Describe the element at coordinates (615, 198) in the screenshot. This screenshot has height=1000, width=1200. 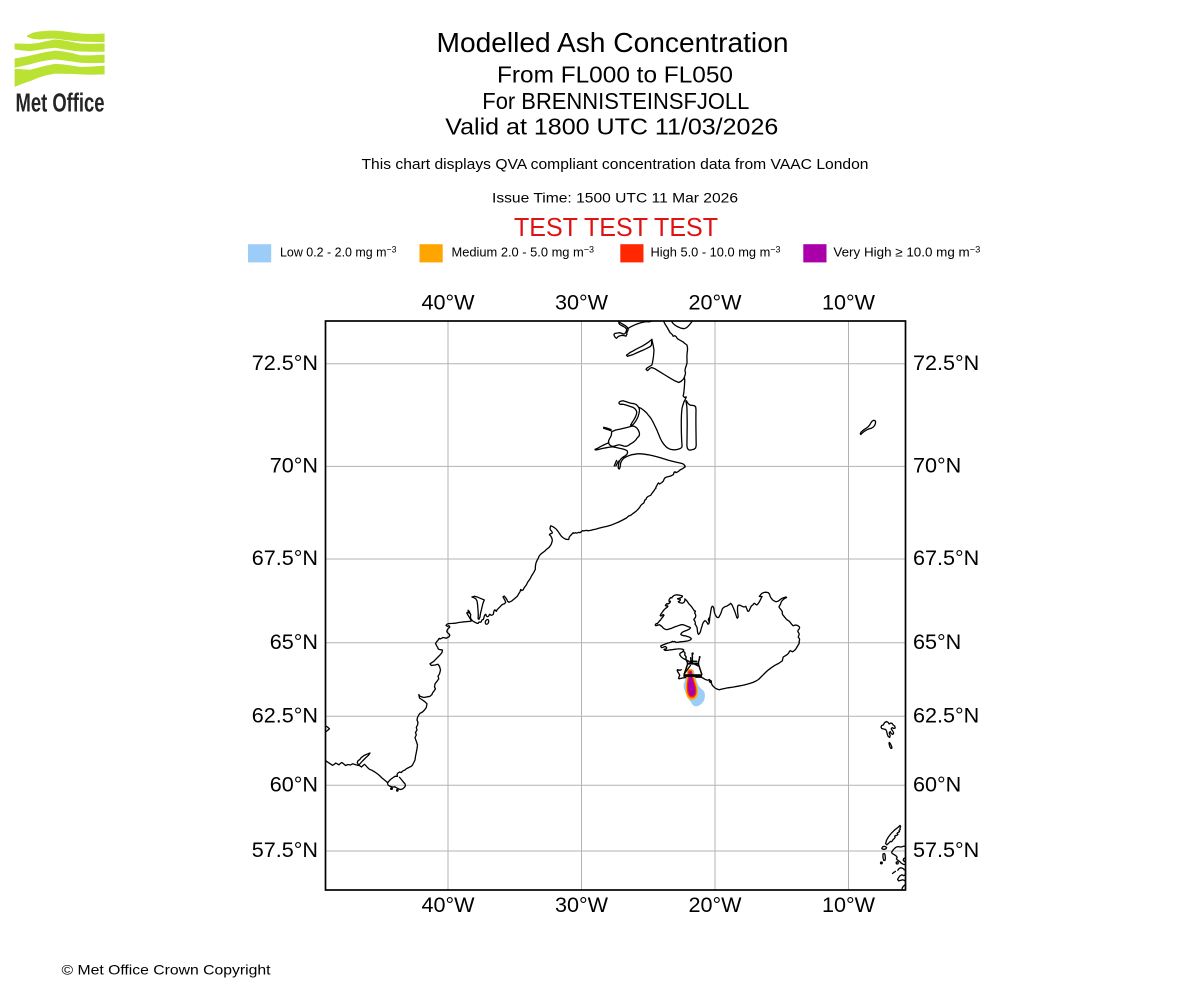
I see `svg-text:Issue Time: 1500 UTC 11 Mar 20: Issue Time: 1500 UTC 11 Mar 2026` at that location.